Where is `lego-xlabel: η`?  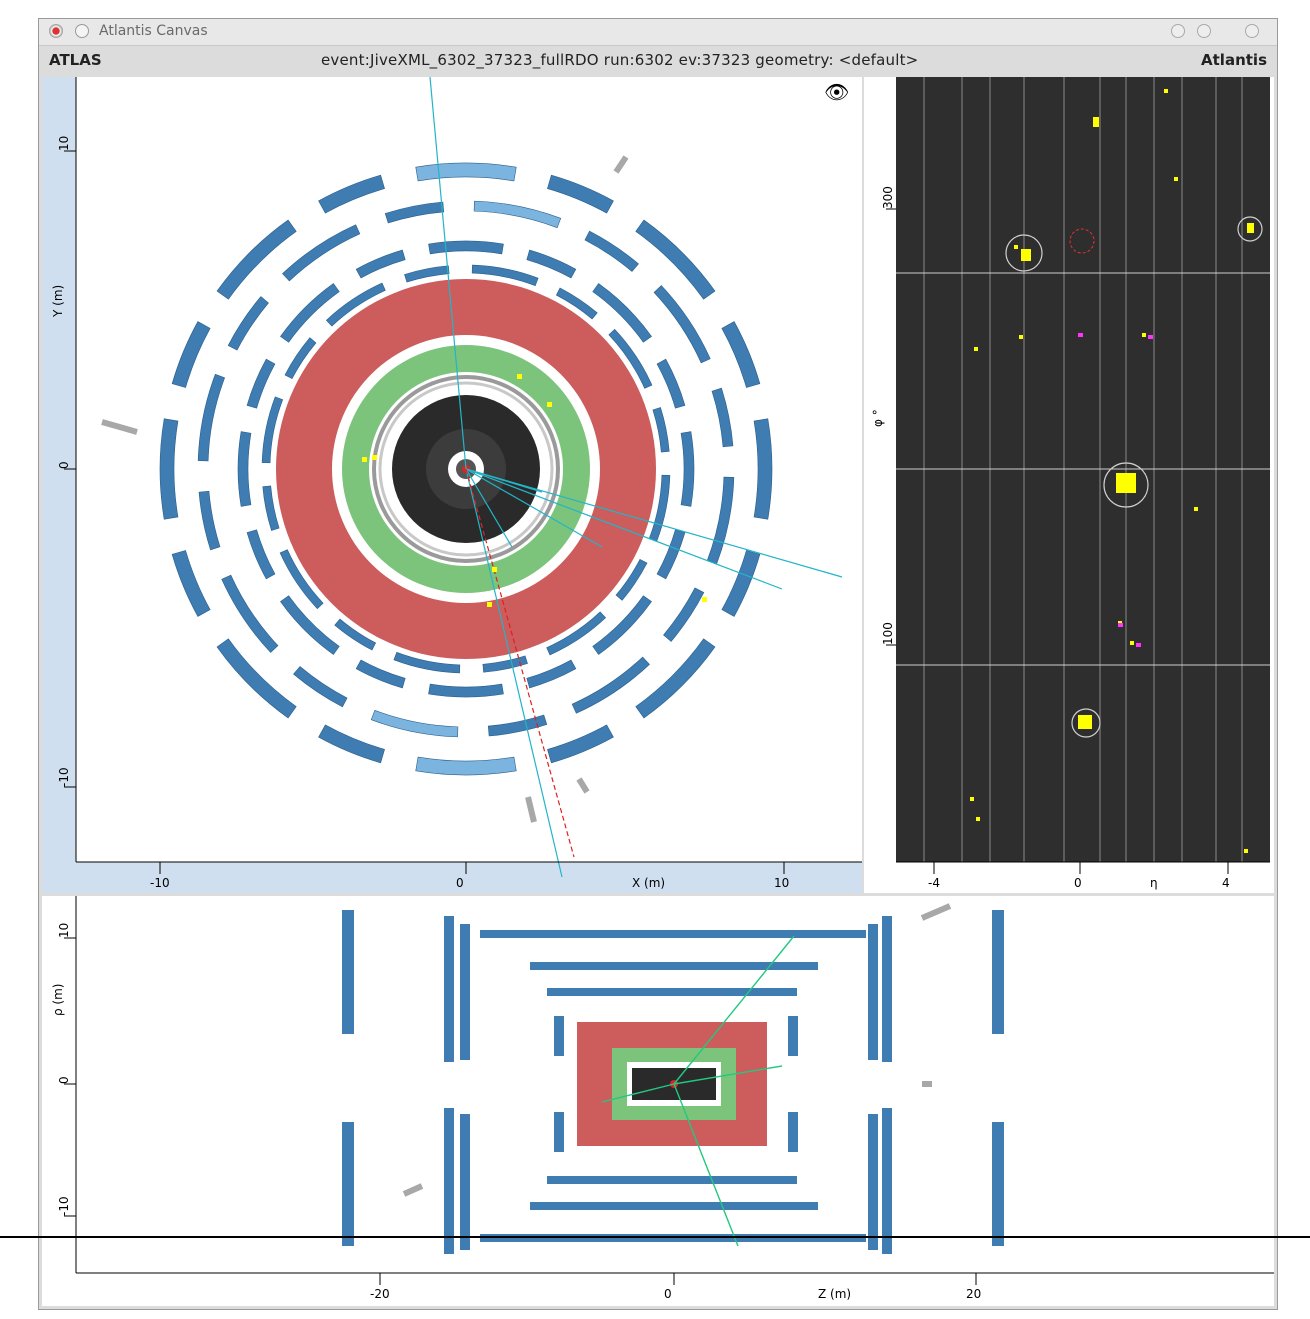 lego-xlabel: η is located at coordinates (1154, 883).